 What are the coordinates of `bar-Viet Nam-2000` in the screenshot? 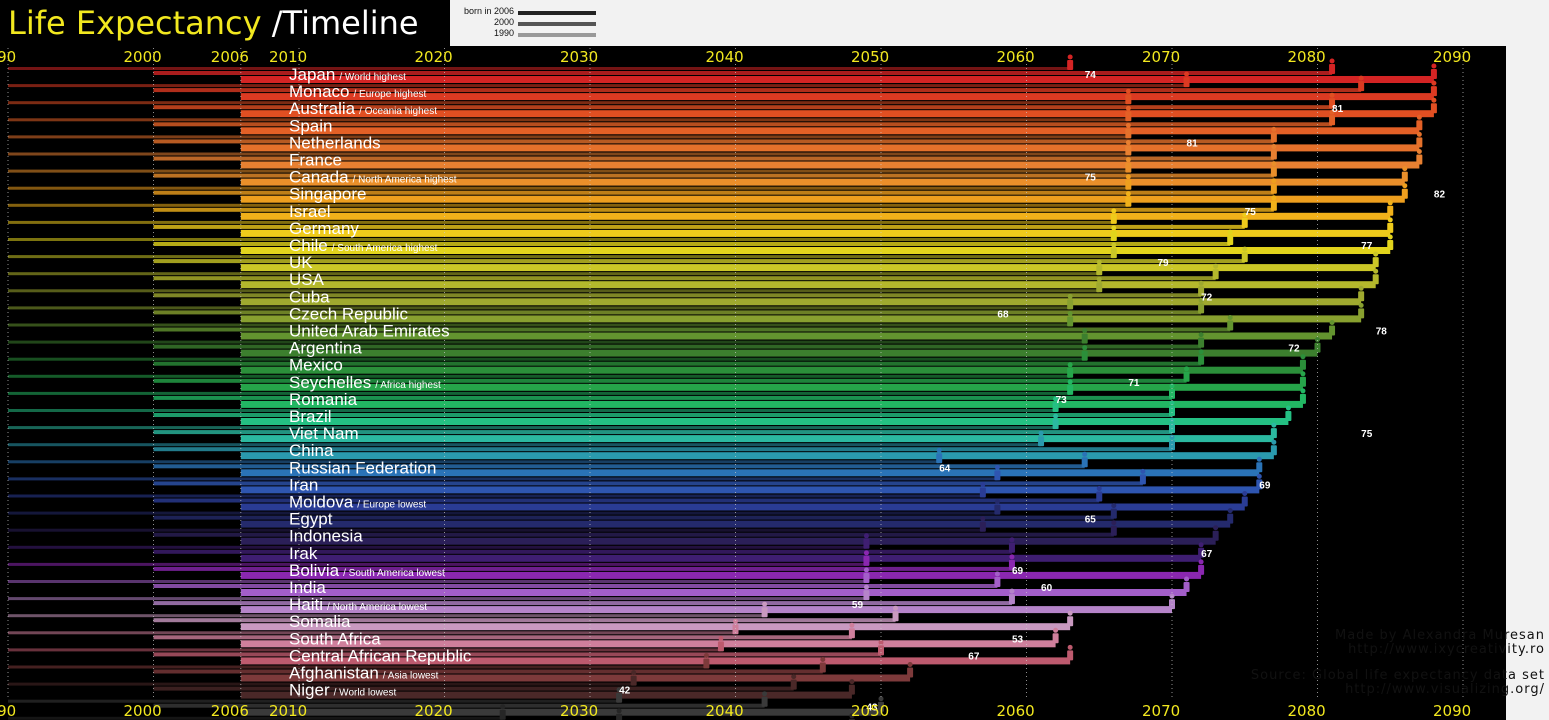 It's located at (662, 432).